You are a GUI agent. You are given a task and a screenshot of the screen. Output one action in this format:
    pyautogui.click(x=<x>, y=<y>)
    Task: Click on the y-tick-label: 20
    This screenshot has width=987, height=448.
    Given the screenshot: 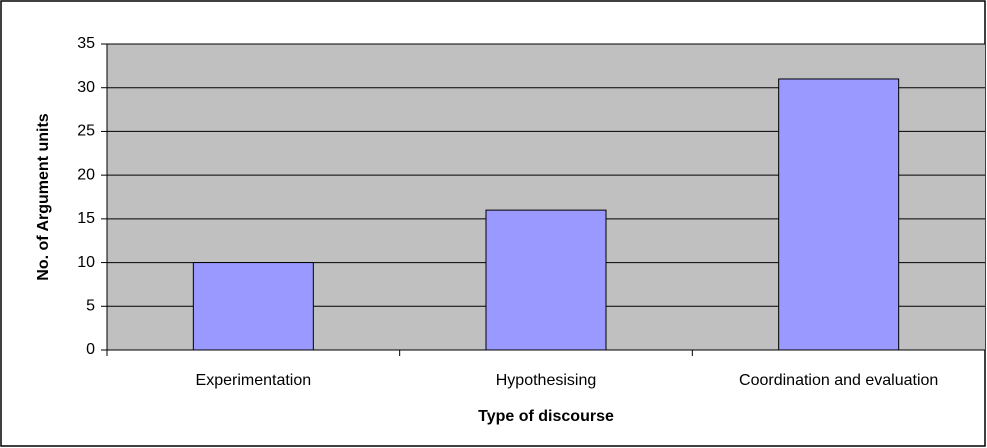 What is the action you would take?
    pyautogui.click(x=86, y=174)
    